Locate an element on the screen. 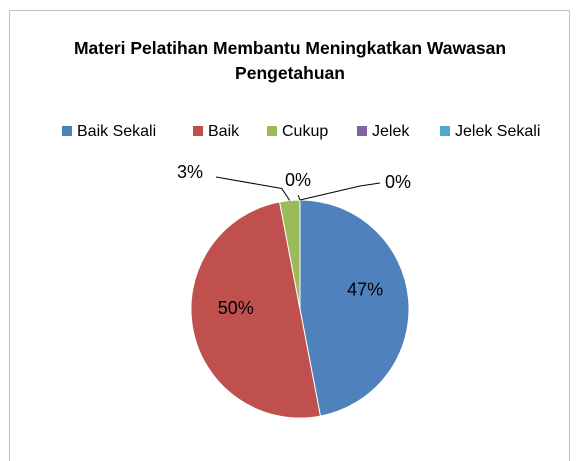 Image resolution: width=579 pixels, height=461 pixels. data-label: 50% is located at coordinates (236, 308).